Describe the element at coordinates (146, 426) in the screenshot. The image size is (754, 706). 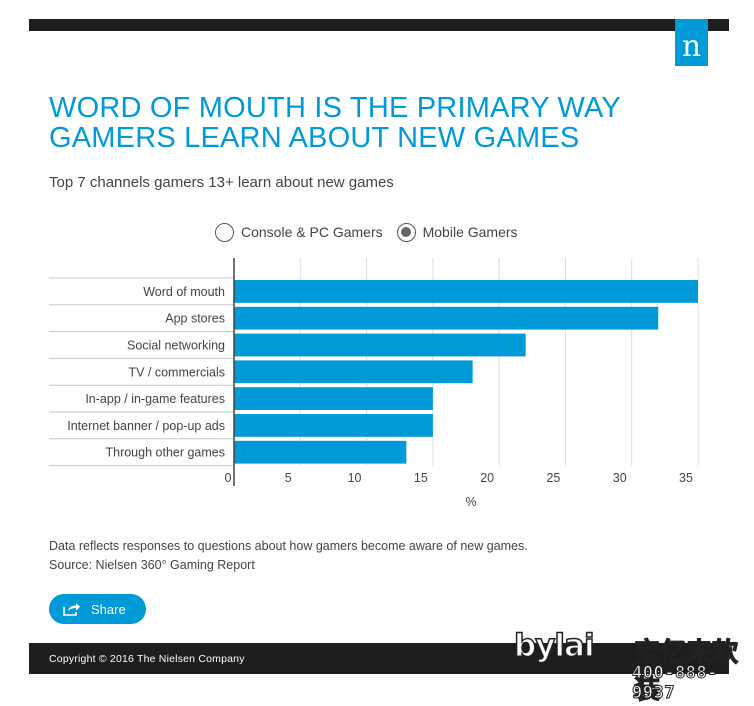
I see `category-label: Internet banner / pop-up ads` at that location.